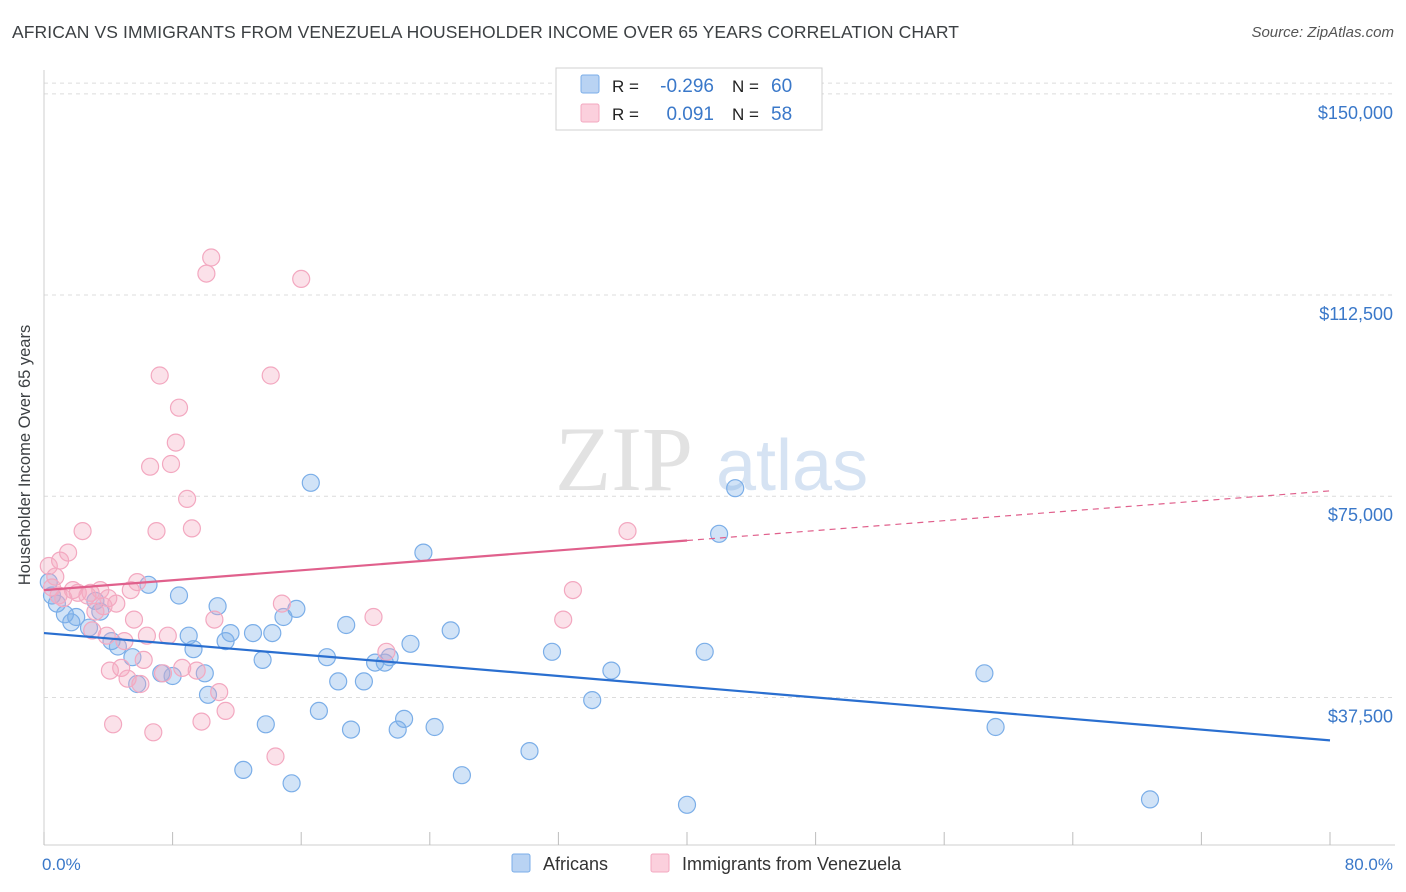 The image size is (1406, 892). I want to click on stats-swatch-africans, so click(590, 84).